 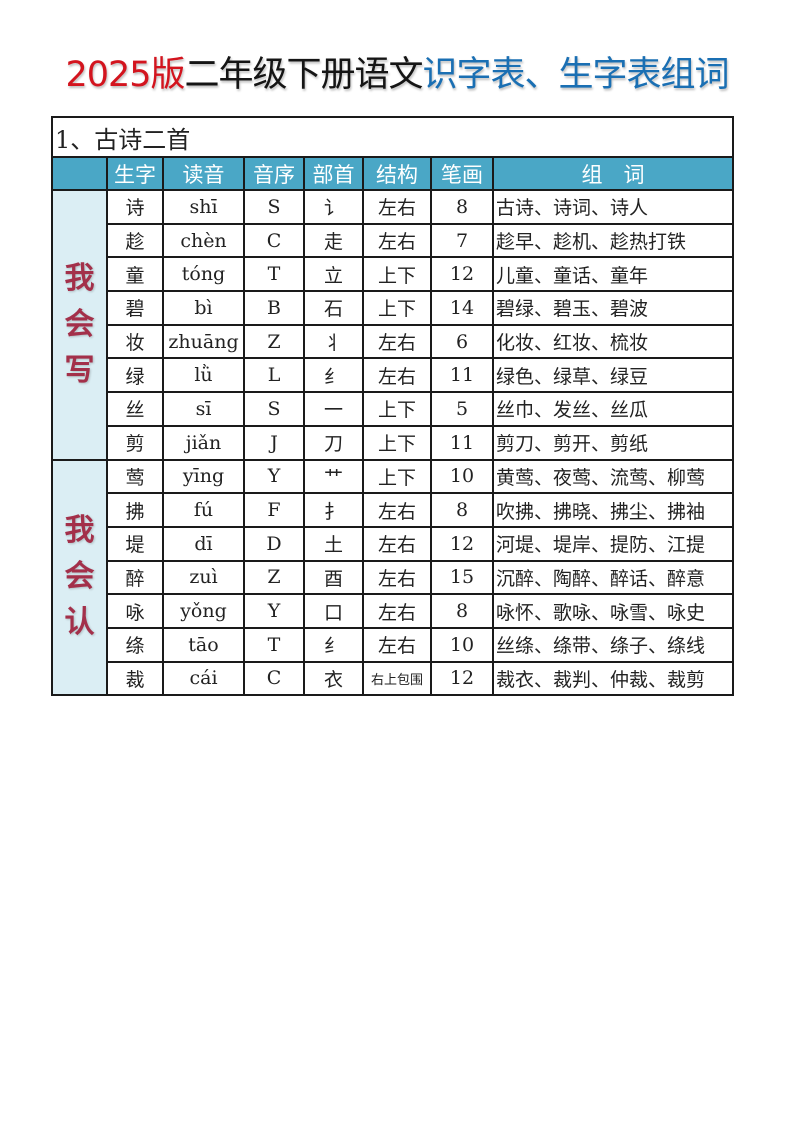 I want to click on table-row: 堤 dī D 土左右 12 河堤、堤岸、提防、江提, so click(x=393, y=543).